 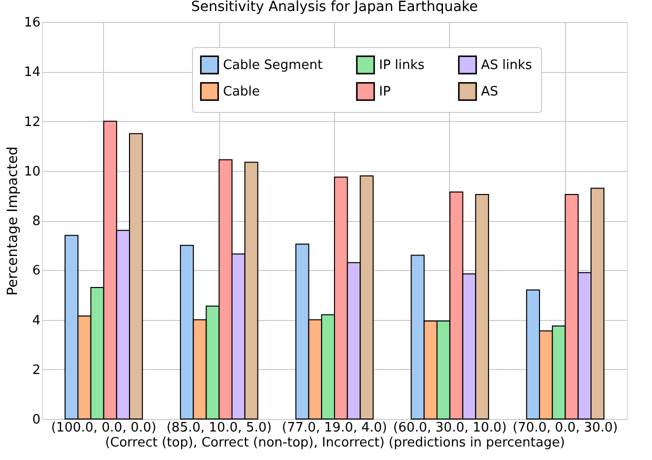 I want to click on y-tick-label: 12, so click(x=32, y=122).